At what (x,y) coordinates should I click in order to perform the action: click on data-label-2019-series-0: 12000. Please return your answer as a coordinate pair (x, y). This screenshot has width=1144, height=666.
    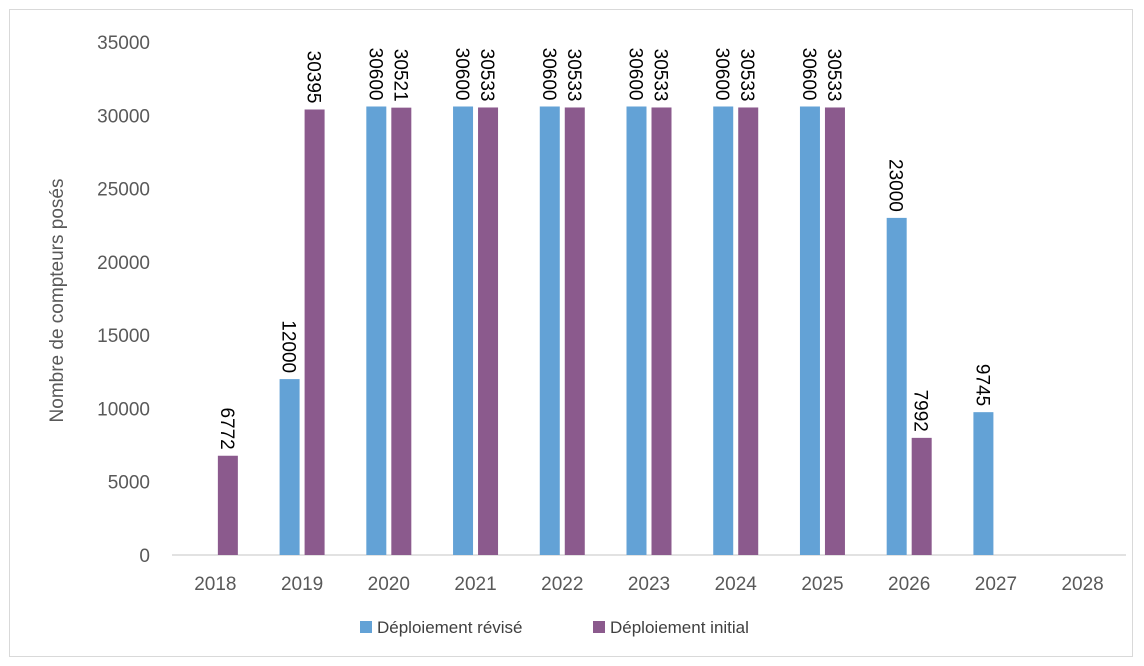
    Looking at the image, I should click on (288, 346).